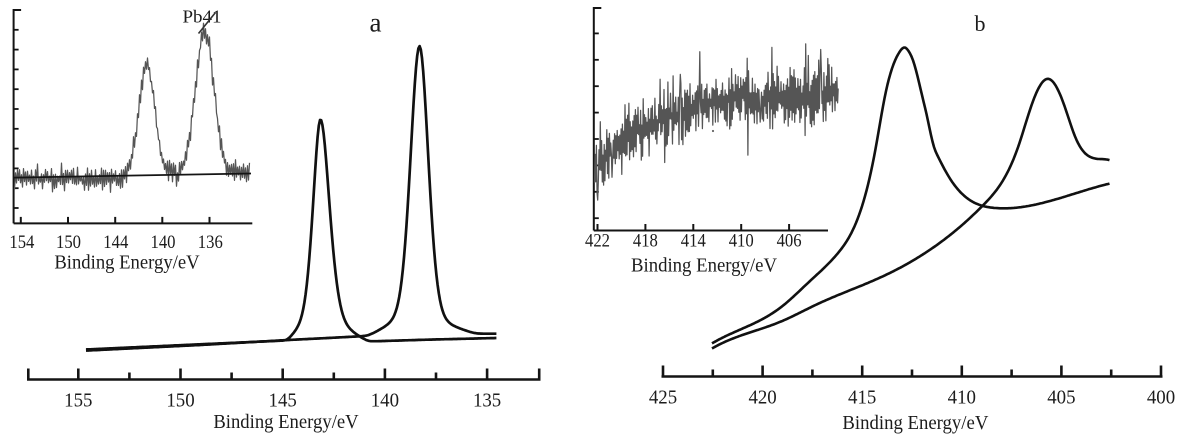  I want to click on svg-text: 420, so click(762, 398).